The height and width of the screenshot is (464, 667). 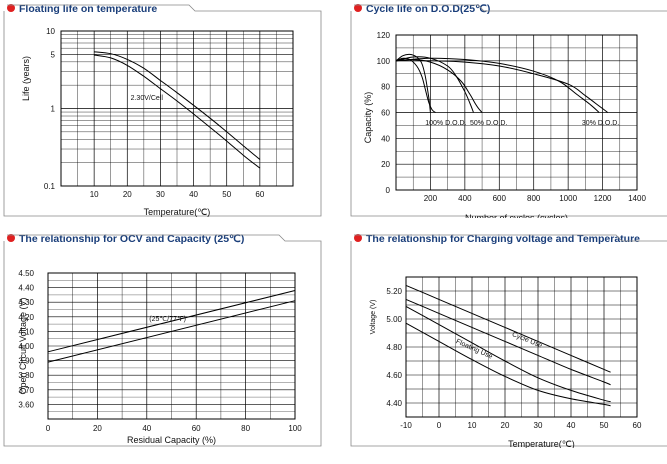 I want to click on y-tick-label: 4.60, so click(x=394, y=375).